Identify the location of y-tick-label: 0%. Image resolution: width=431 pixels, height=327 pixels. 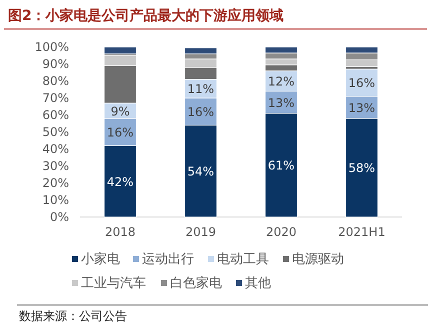
(59, 217).